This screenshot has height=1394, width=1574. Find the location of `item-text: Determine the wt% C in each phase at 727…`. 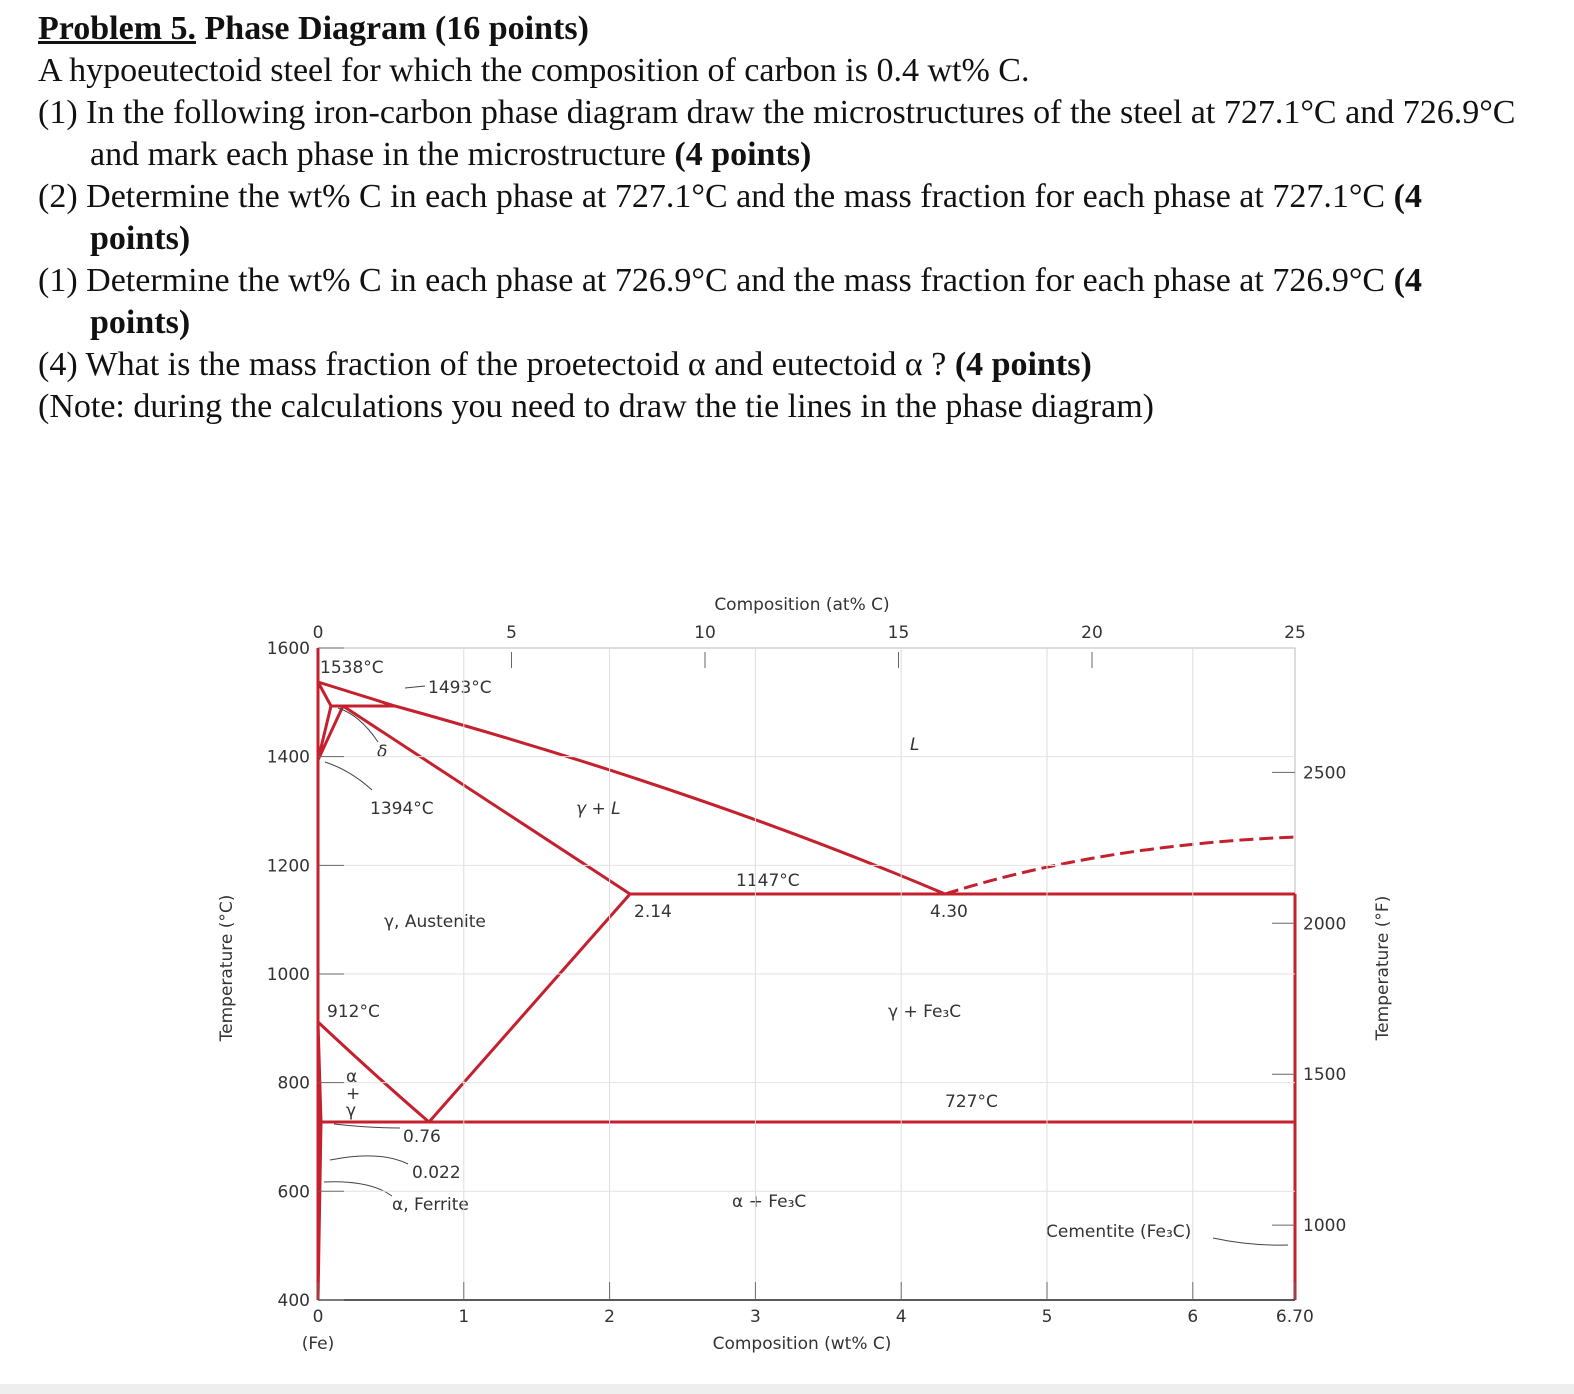

item-text: Determine the wt% C in each phase at 727… is located at coordinates (736, 196).